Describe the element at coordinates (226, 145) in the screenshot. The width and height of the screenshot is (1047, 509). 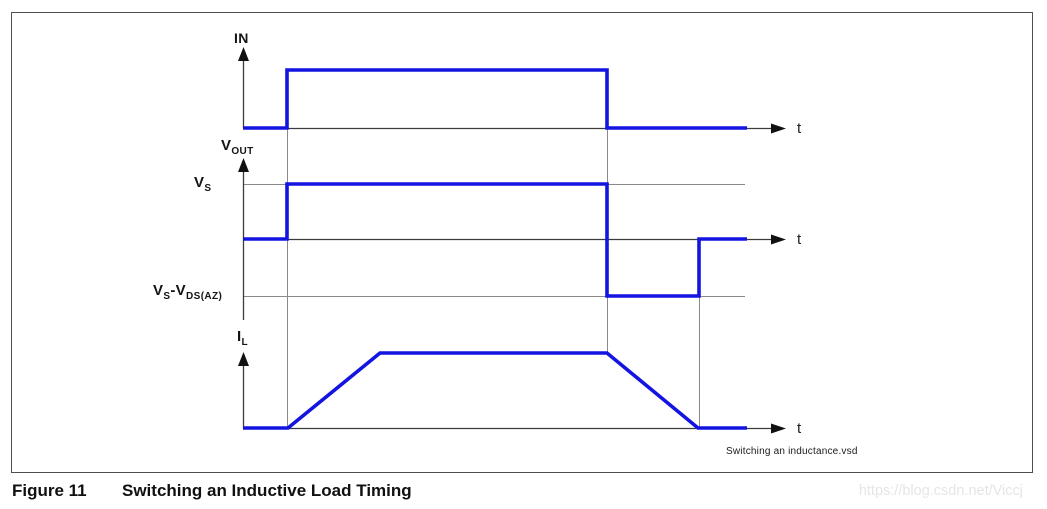
I see `vout-main: V` at that location.